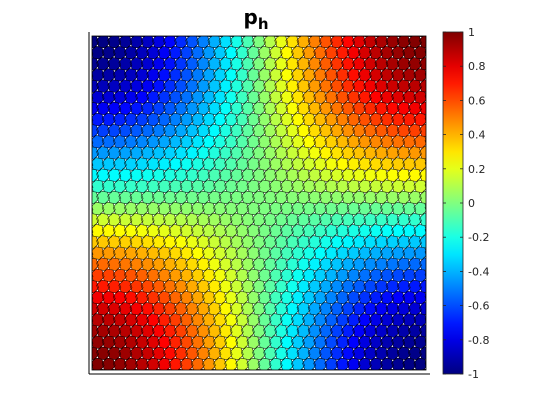 The image size is (560, 420). What do you see at coordinates (478, 271) in the screenshot?
I see `colorbar-tick-label: -0.4` at bounding box center [478, 271].